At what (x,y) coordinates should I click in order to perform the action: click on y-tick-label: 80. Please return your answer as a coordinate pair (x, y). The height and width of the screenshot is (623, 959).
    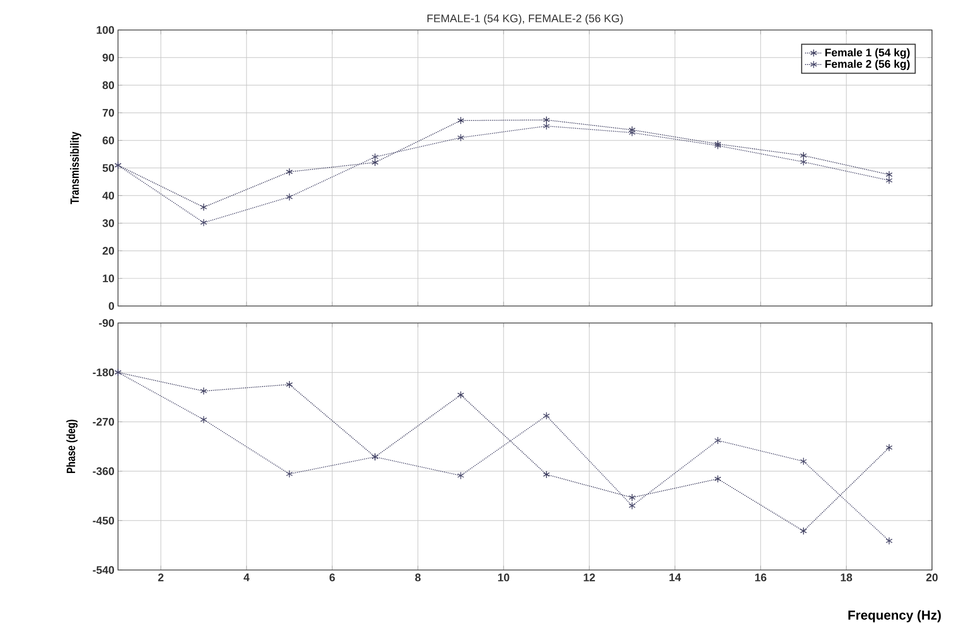
    Looking at the image, I should click on (108, 85).